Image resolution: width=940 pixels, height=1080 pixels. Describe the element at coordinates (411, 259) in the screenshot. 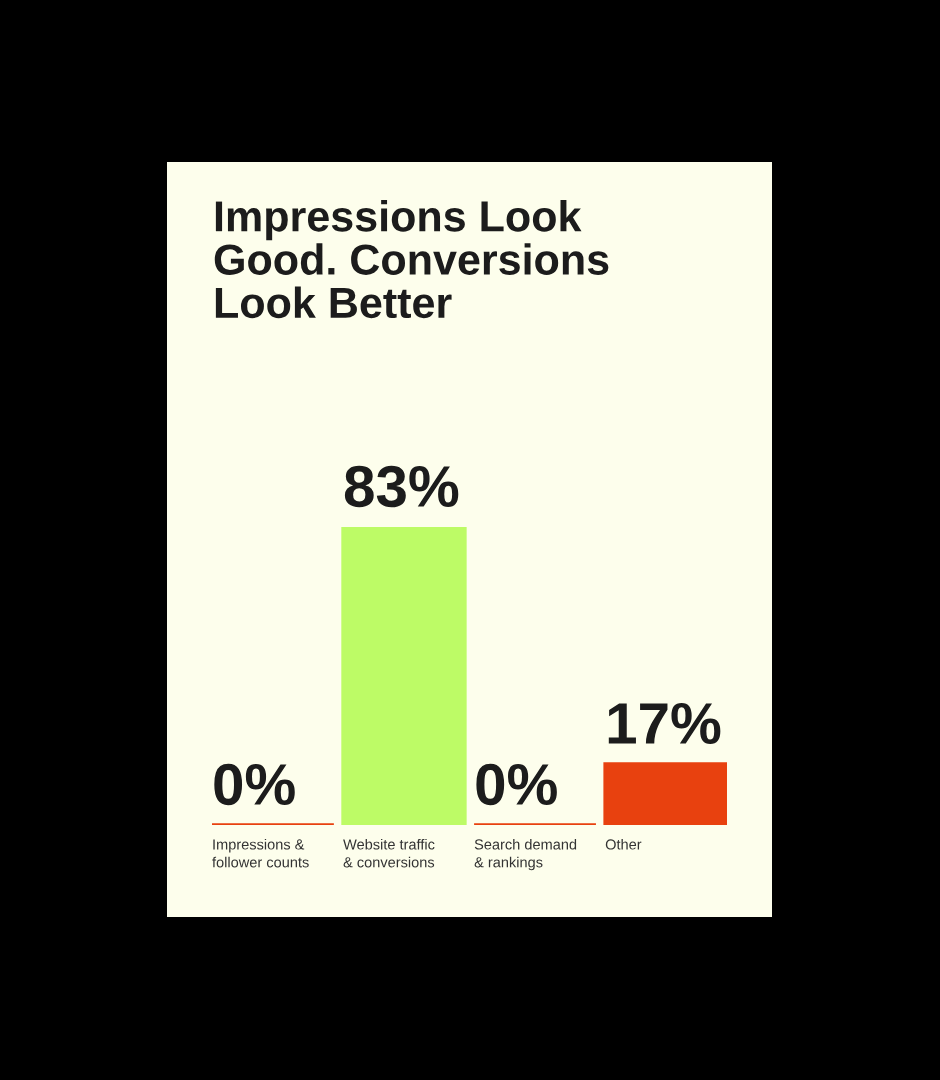

I see `chart-title: Impressions Look Good. Conversions Look Better` at that location.